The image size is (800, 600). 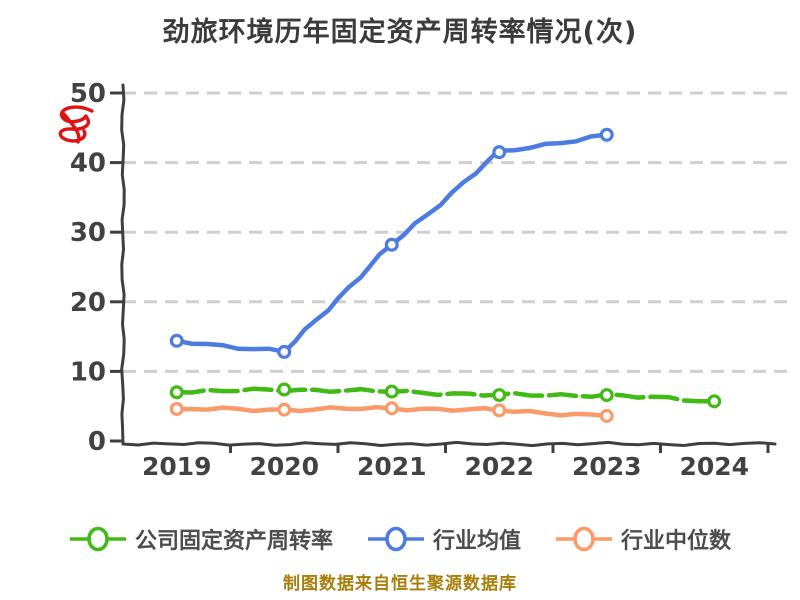 I want to click on svg-text: 10, so click(x=88, y=372).